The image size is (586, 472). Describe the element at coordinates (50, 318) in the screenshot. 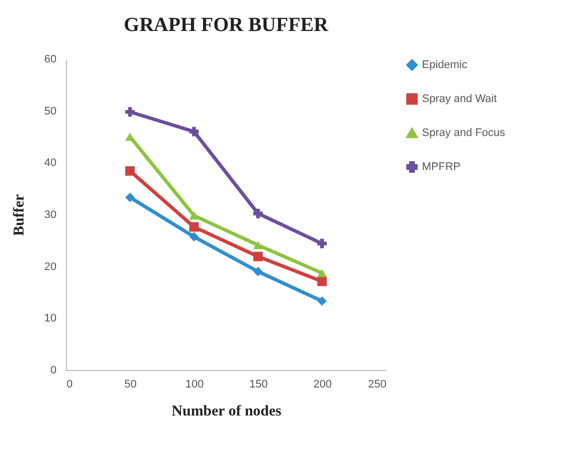

I see `y-tick-label: 10` at that location.